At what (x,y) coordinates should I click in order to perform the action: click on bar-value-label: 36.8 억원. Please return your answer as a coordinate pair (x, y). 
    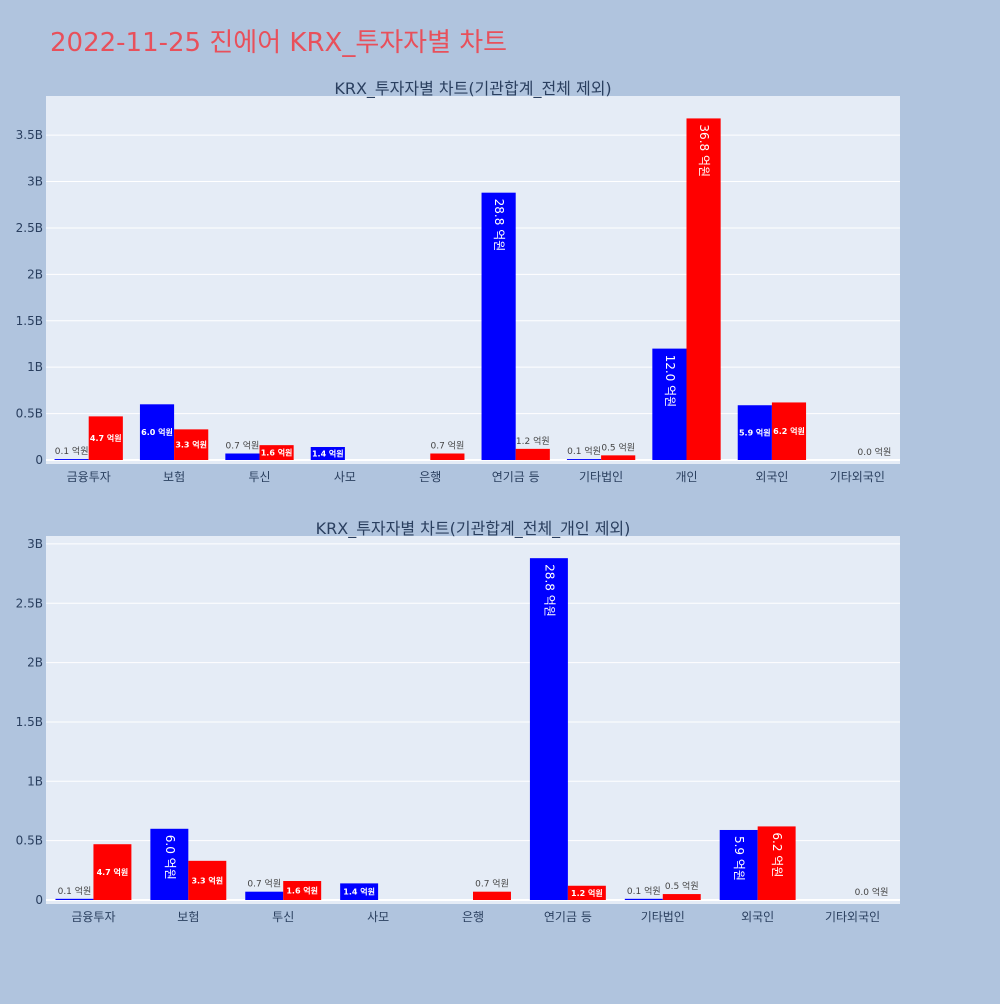
    Looking at the image, I should click on (704, 150).